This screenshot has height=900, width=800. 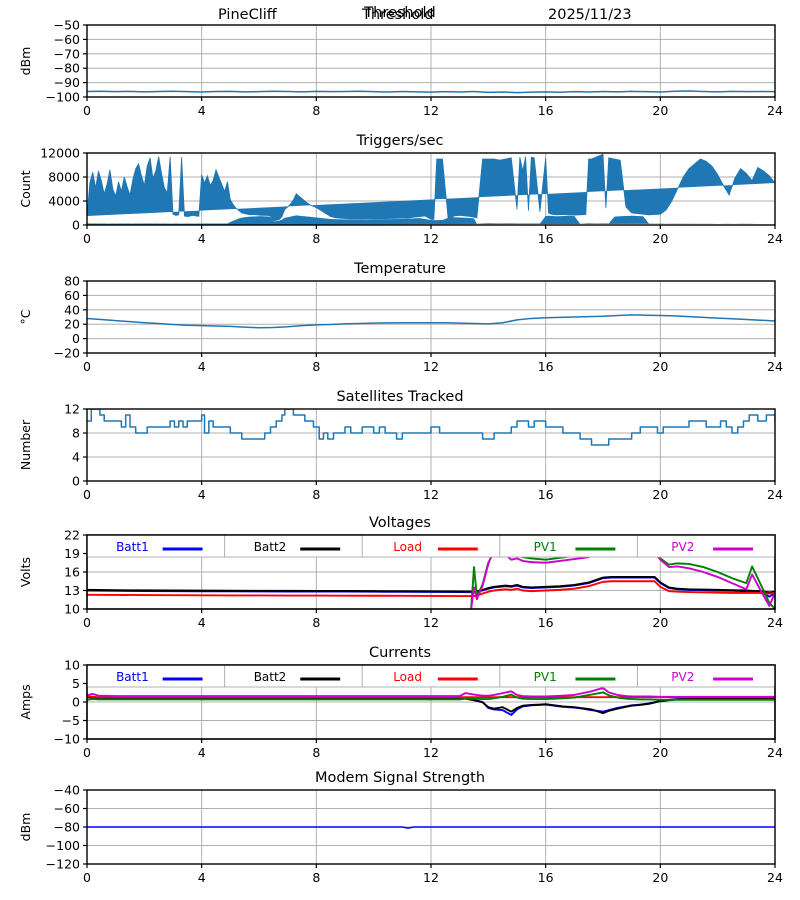 What do you see at coordinates (63, 845) in the screenshot?
I see `y-tick-label: −100` at bounding box center [63, 845].